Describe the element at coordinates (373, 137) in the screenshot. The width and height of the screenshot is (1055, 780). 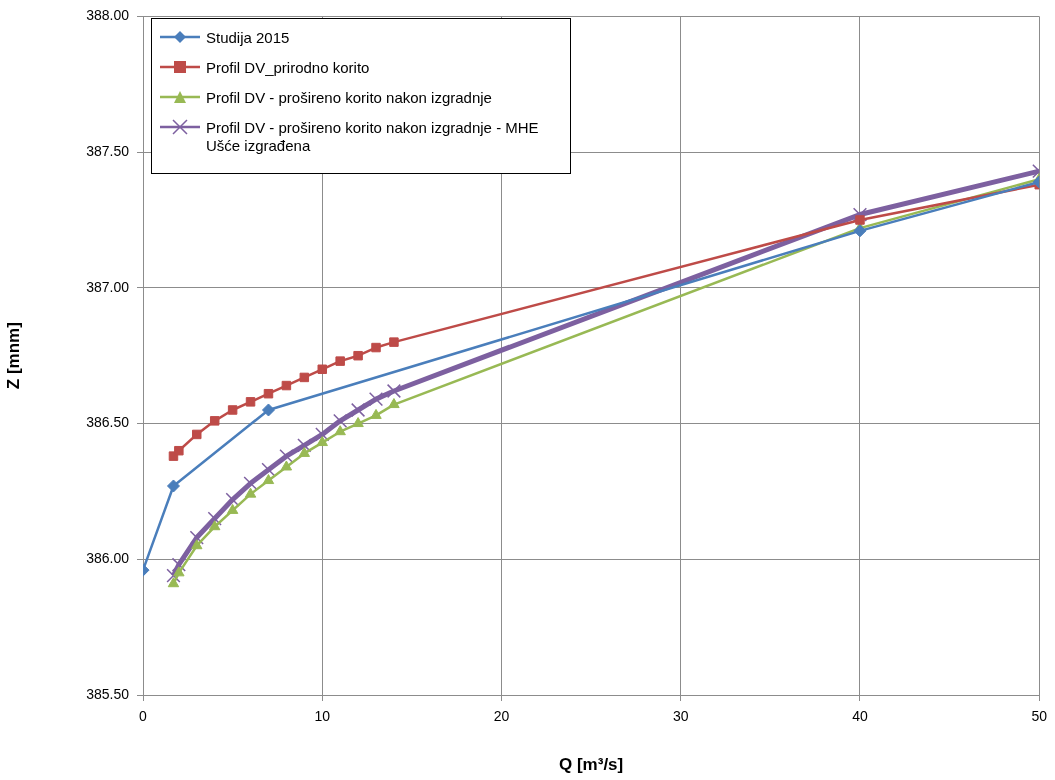
I see `legend-label: Profil DV - prošireno korito nakon izgradnje - MHE Ušće izgrađena` at that location.